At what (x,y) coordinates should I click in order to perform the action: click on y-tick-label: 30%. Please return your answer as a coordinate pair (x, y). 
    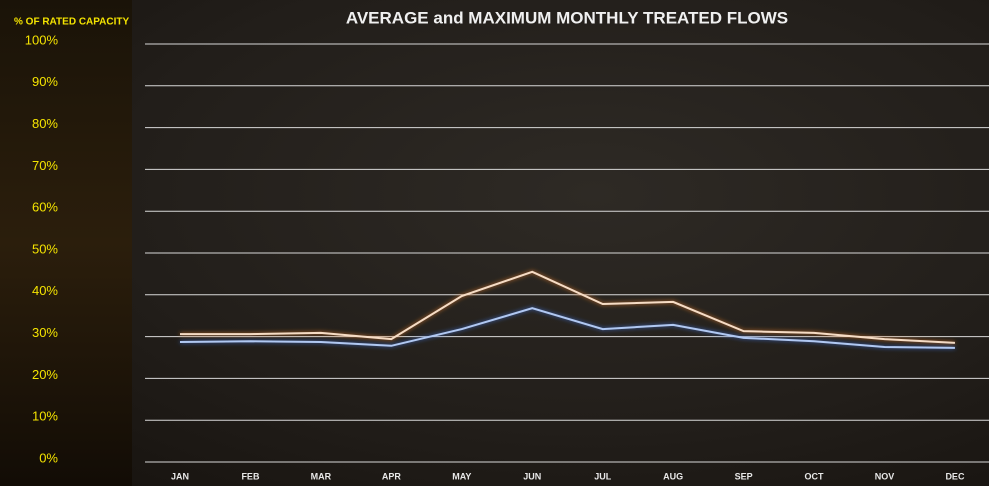
    Looking at the image, I should click on (45, 332).